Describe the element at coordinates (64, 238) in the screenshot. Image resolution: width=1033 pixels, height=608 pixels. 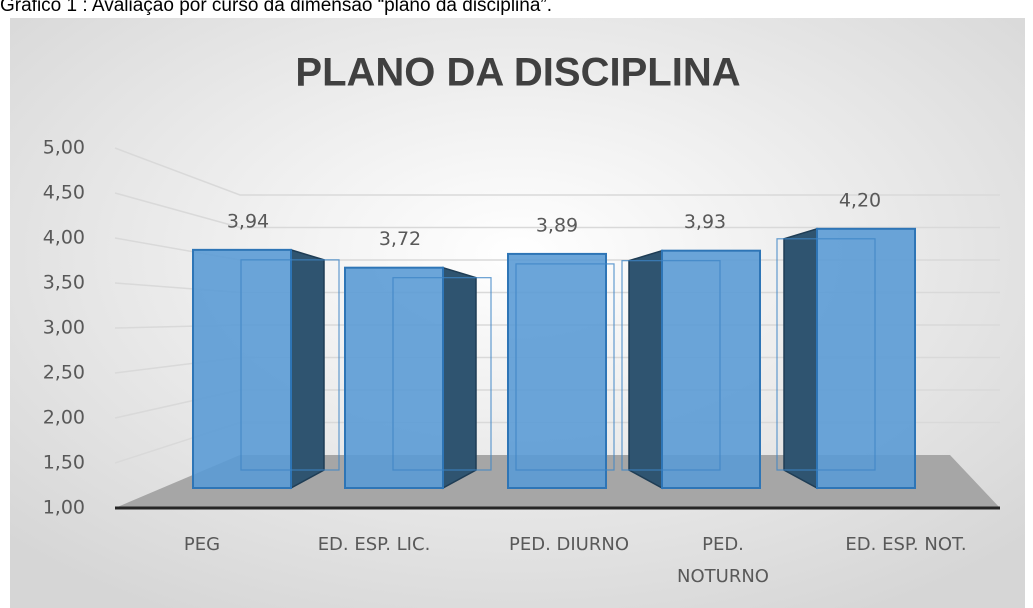
I see `y-tick-label: 4,00` at that location.